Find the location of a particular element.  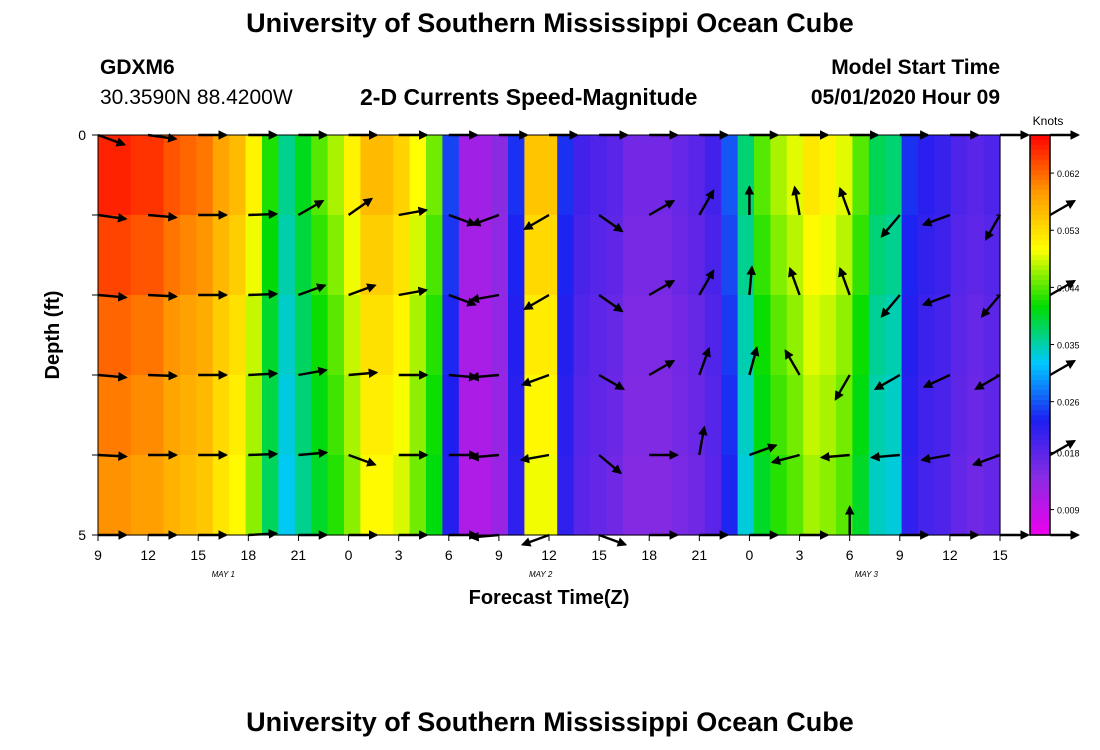

colorbar-tick-label: 0.018 is located at coordinates (1068, 453).